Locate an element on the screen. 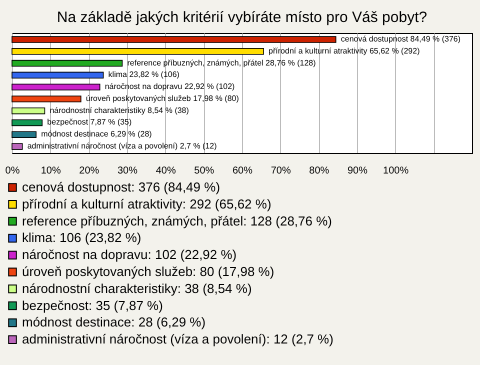  data-label: cenová dostupnost 84,49 % (376) is located at coordinates (400, 39).